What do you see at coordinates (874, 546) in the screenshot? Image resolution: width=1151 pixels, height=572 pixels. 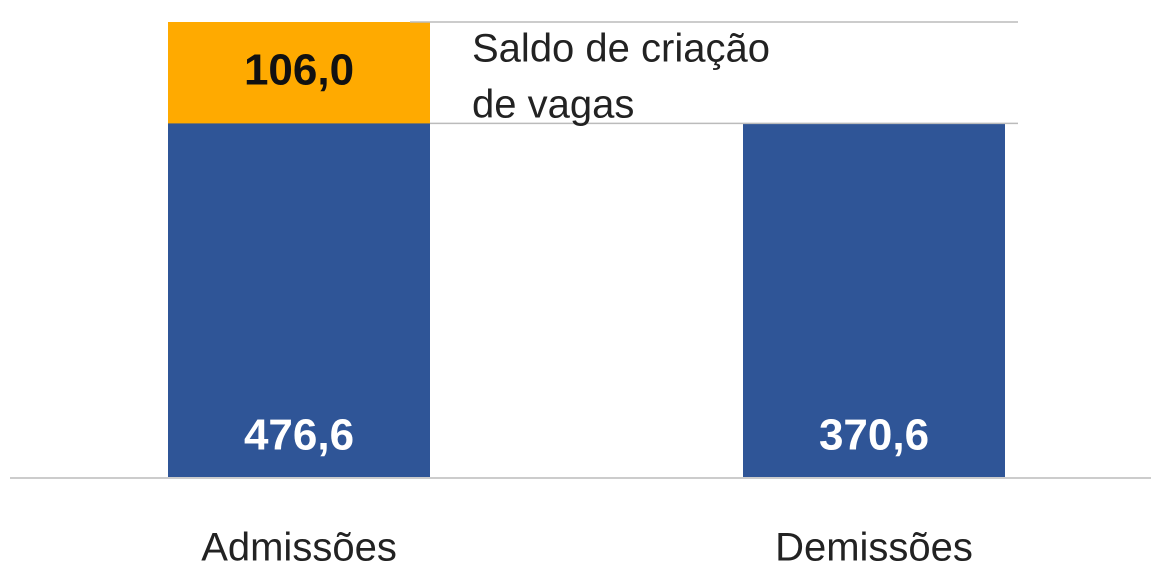 I see `x-tick-label: Demissões` at bounding box center [874, 546].